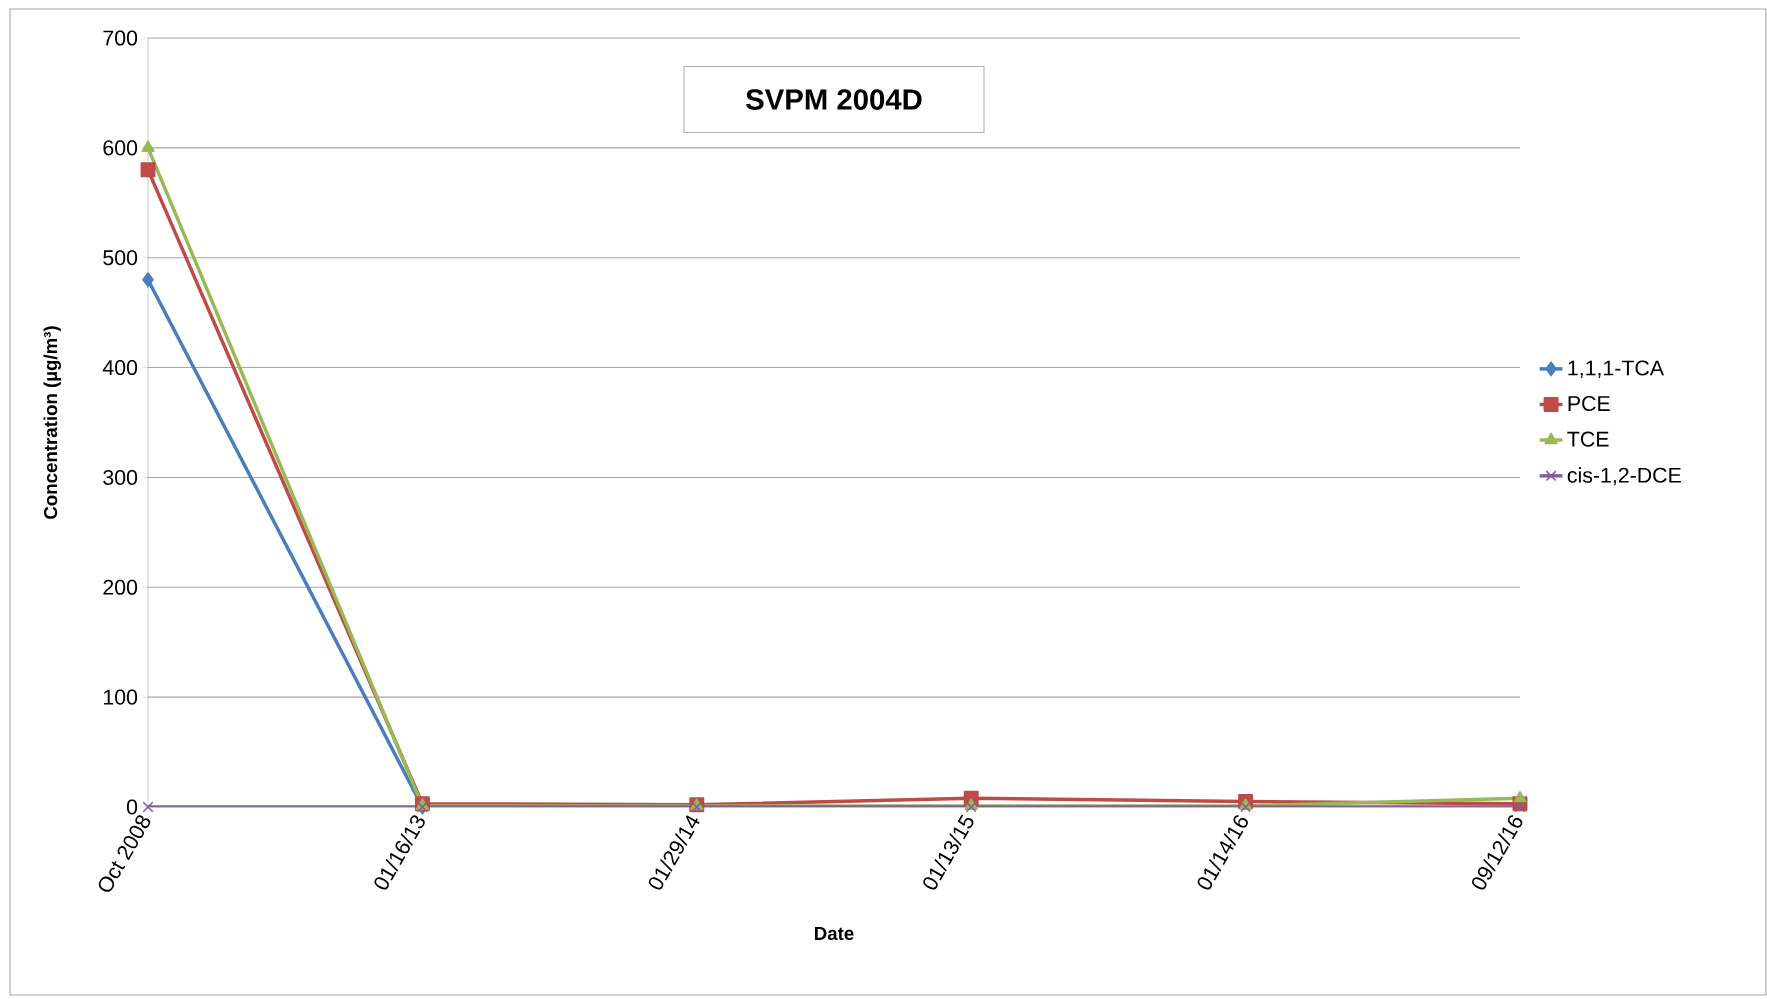 The height and width of the screenshot is (999, 1767). I want to click on legend-label: TCE, so click(1588, 439).